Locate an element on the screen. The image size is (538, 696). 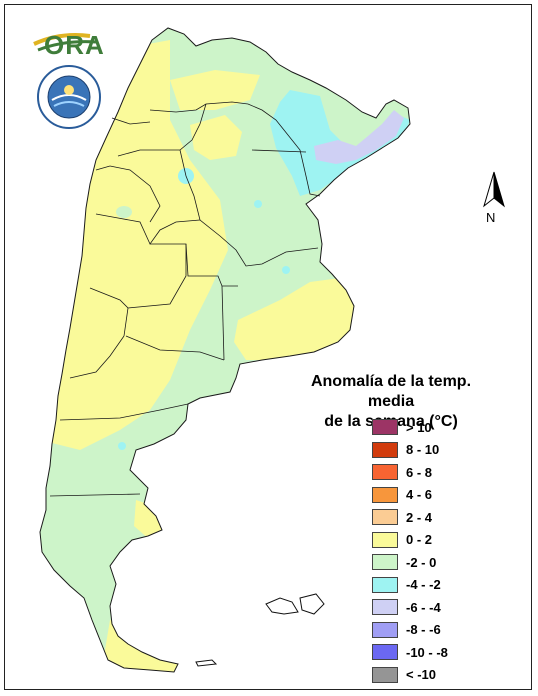
ora-logo-text: ORA is located at coordinates (74, 45).